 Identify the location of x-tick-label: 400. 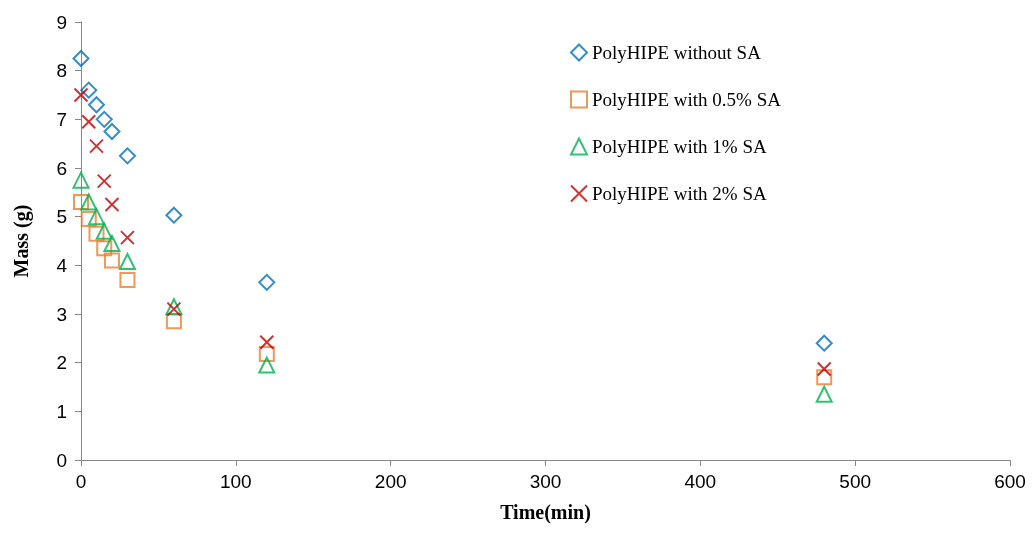
(700, 481).